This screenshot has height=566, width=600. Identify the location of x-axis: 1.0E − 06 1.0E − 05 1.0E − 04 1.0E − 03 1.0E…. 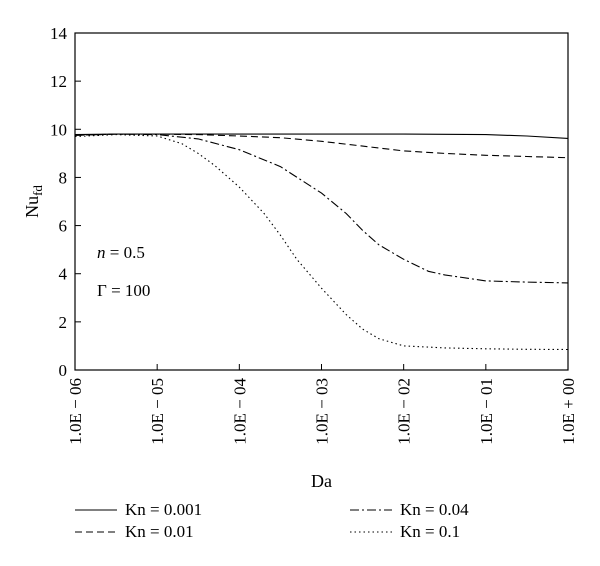
(322, 404).